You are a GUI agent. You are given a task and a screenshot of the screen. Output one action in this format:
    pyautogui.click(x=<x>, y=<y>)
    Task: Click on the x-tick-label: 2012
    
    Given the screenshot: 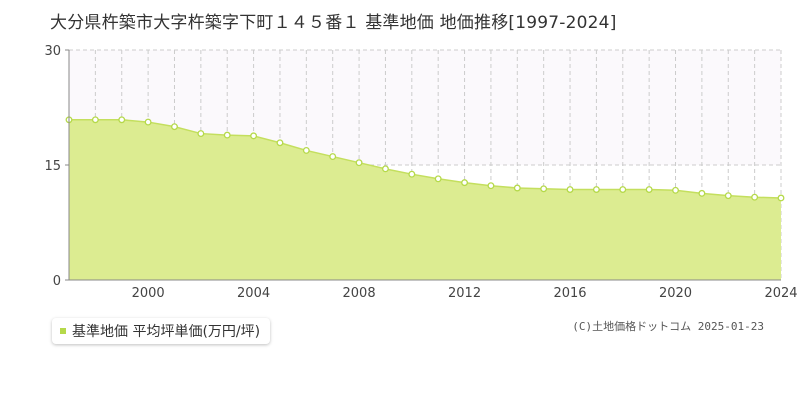 What is the action you would take?
    pyautogui.click(x=464, y=293)
    